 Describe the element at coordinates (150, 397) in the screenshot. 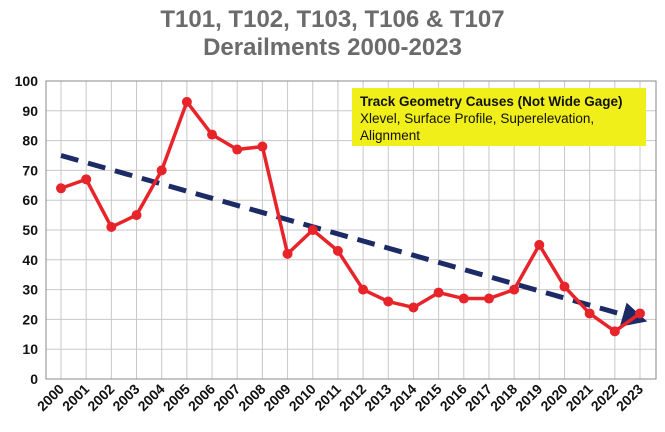

I see `x-tick-label: 2004` at that location.